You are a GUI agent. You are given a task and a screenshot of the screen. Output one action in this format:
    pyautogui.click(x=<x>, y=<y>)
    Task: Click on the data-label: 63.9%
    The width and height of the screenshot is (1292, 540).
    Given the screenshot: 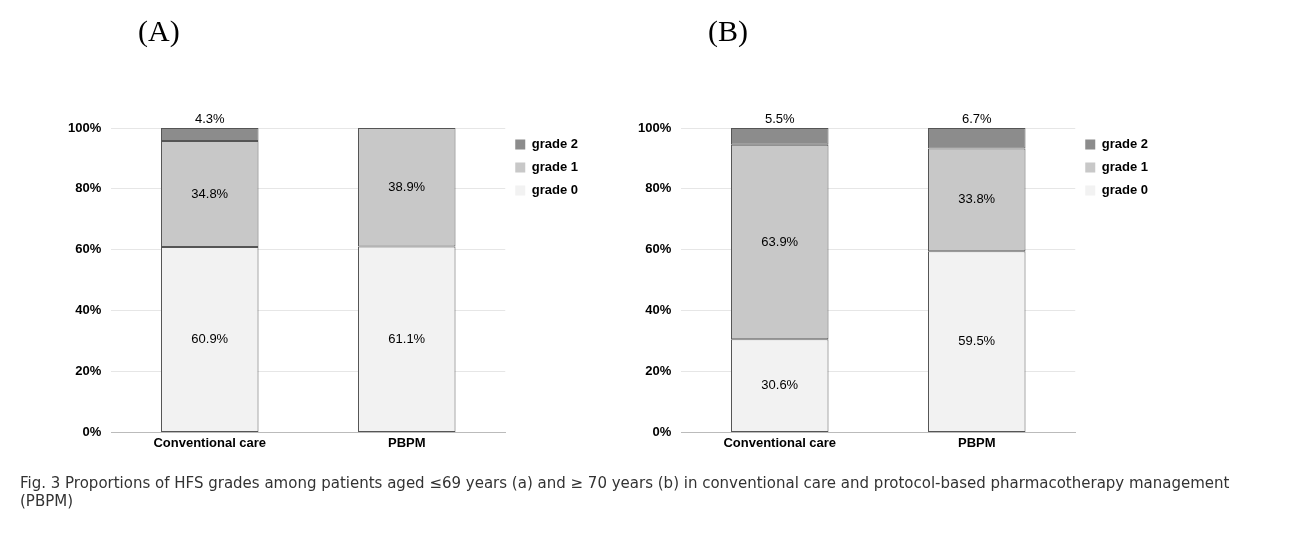 What is the action you would take?
    pyautogui.click(x=780, y=241)
    